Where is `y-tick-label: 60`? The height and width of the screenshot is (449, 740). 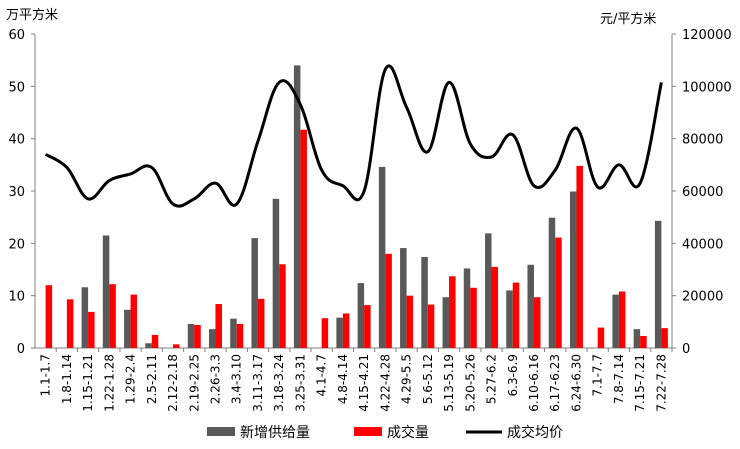
y-tick-label: 60 is located at coordinates (16, 35).